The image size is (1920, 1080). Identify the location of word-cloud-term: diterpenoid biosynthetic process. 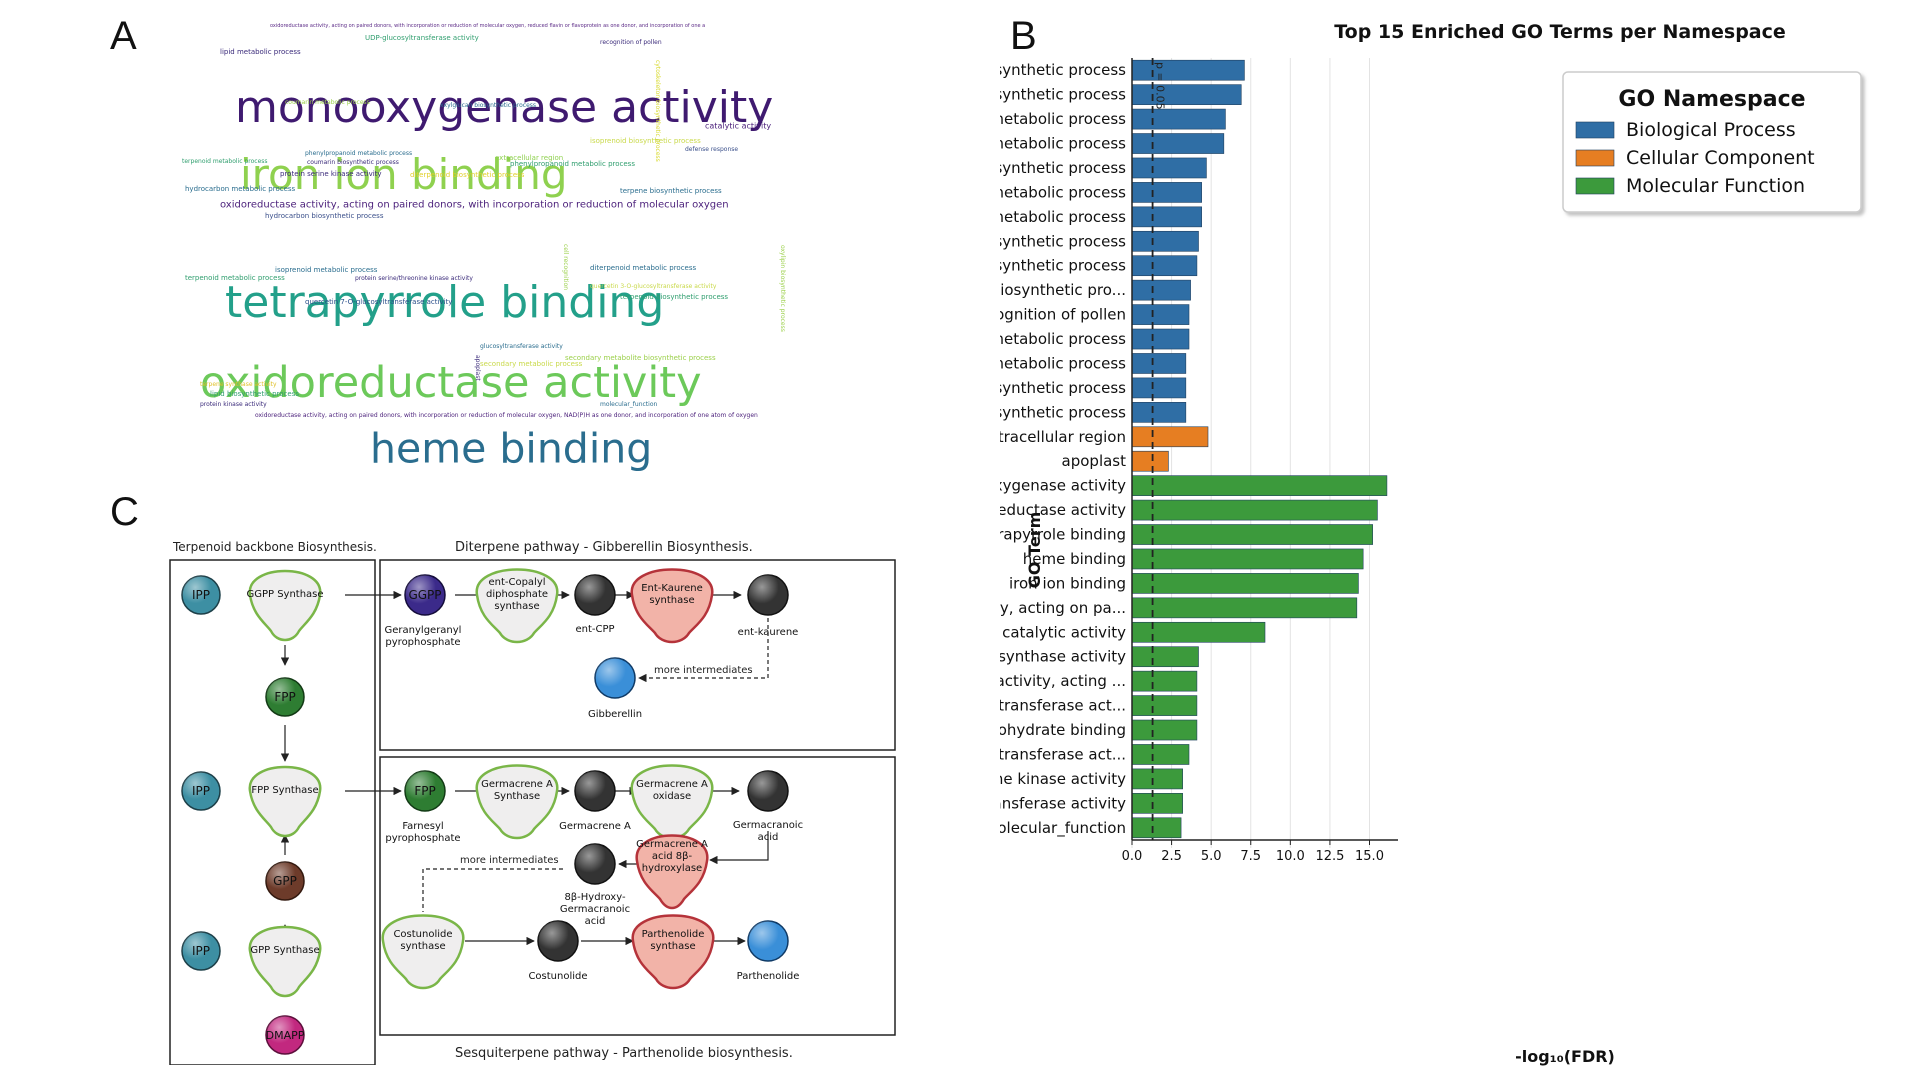
(467, 175).